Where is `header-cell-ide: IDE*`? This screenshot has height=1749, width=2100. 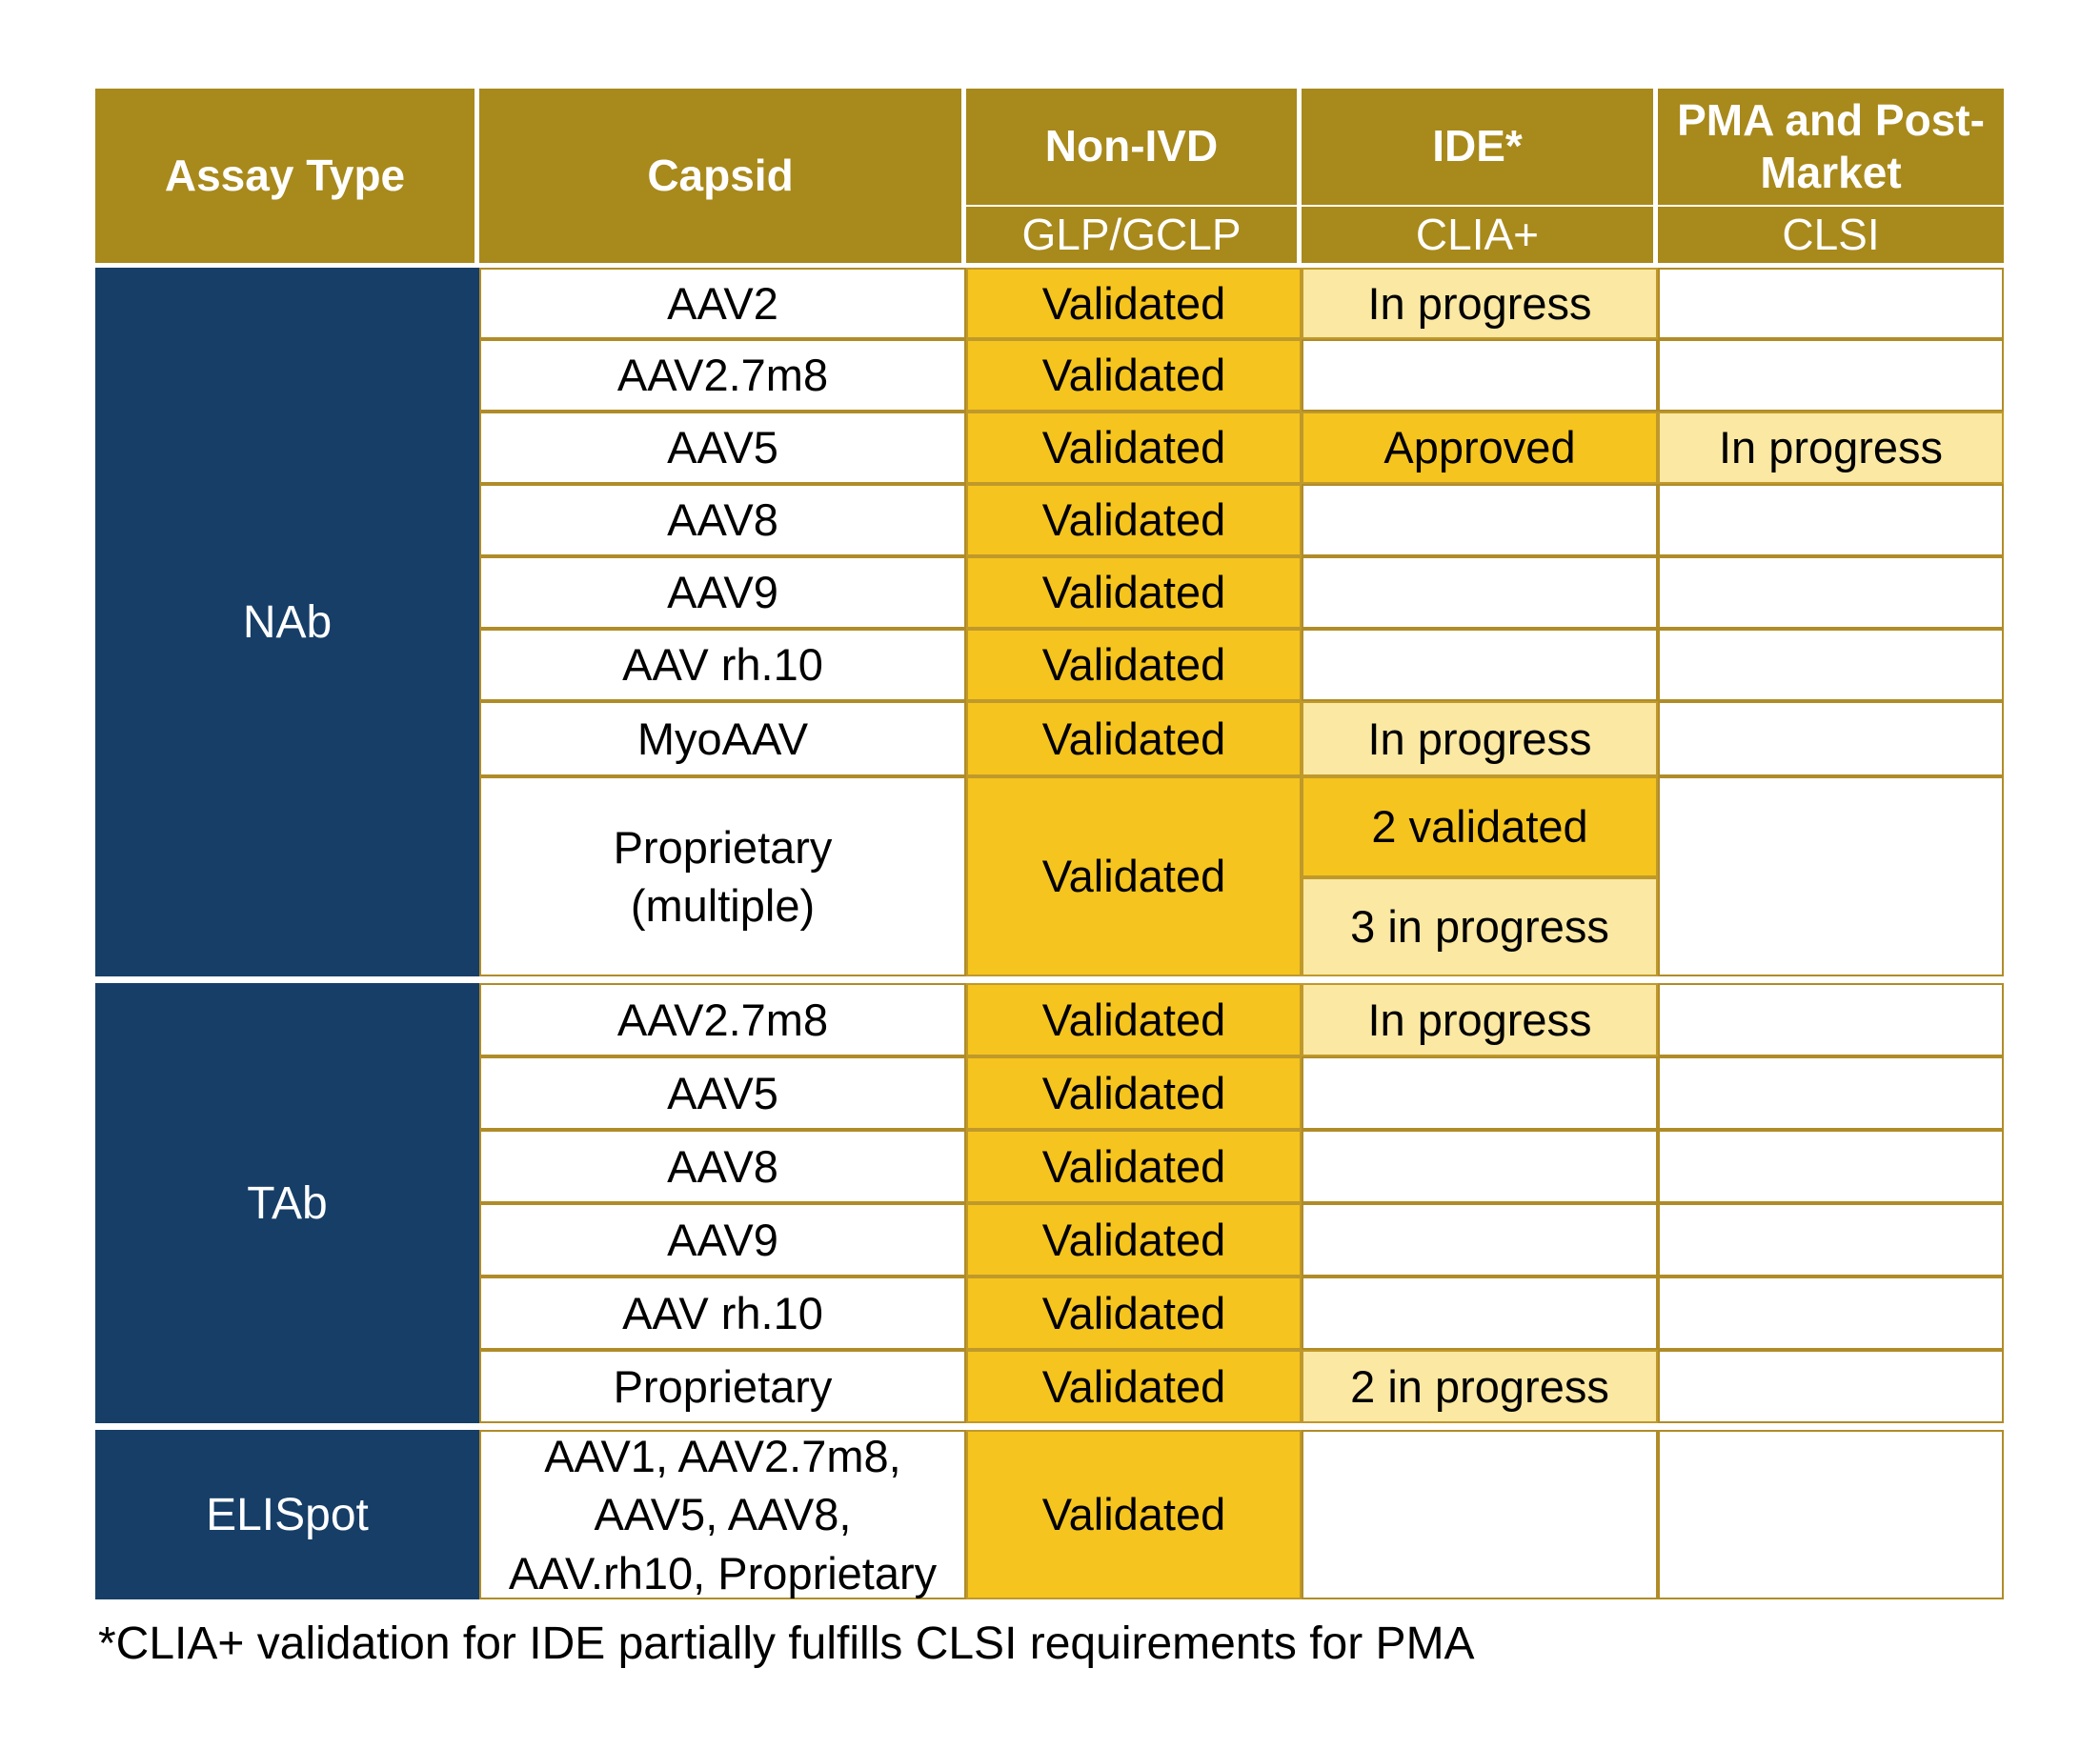 header-cell-ide: IDE* is located at coordinates (1480, 148).